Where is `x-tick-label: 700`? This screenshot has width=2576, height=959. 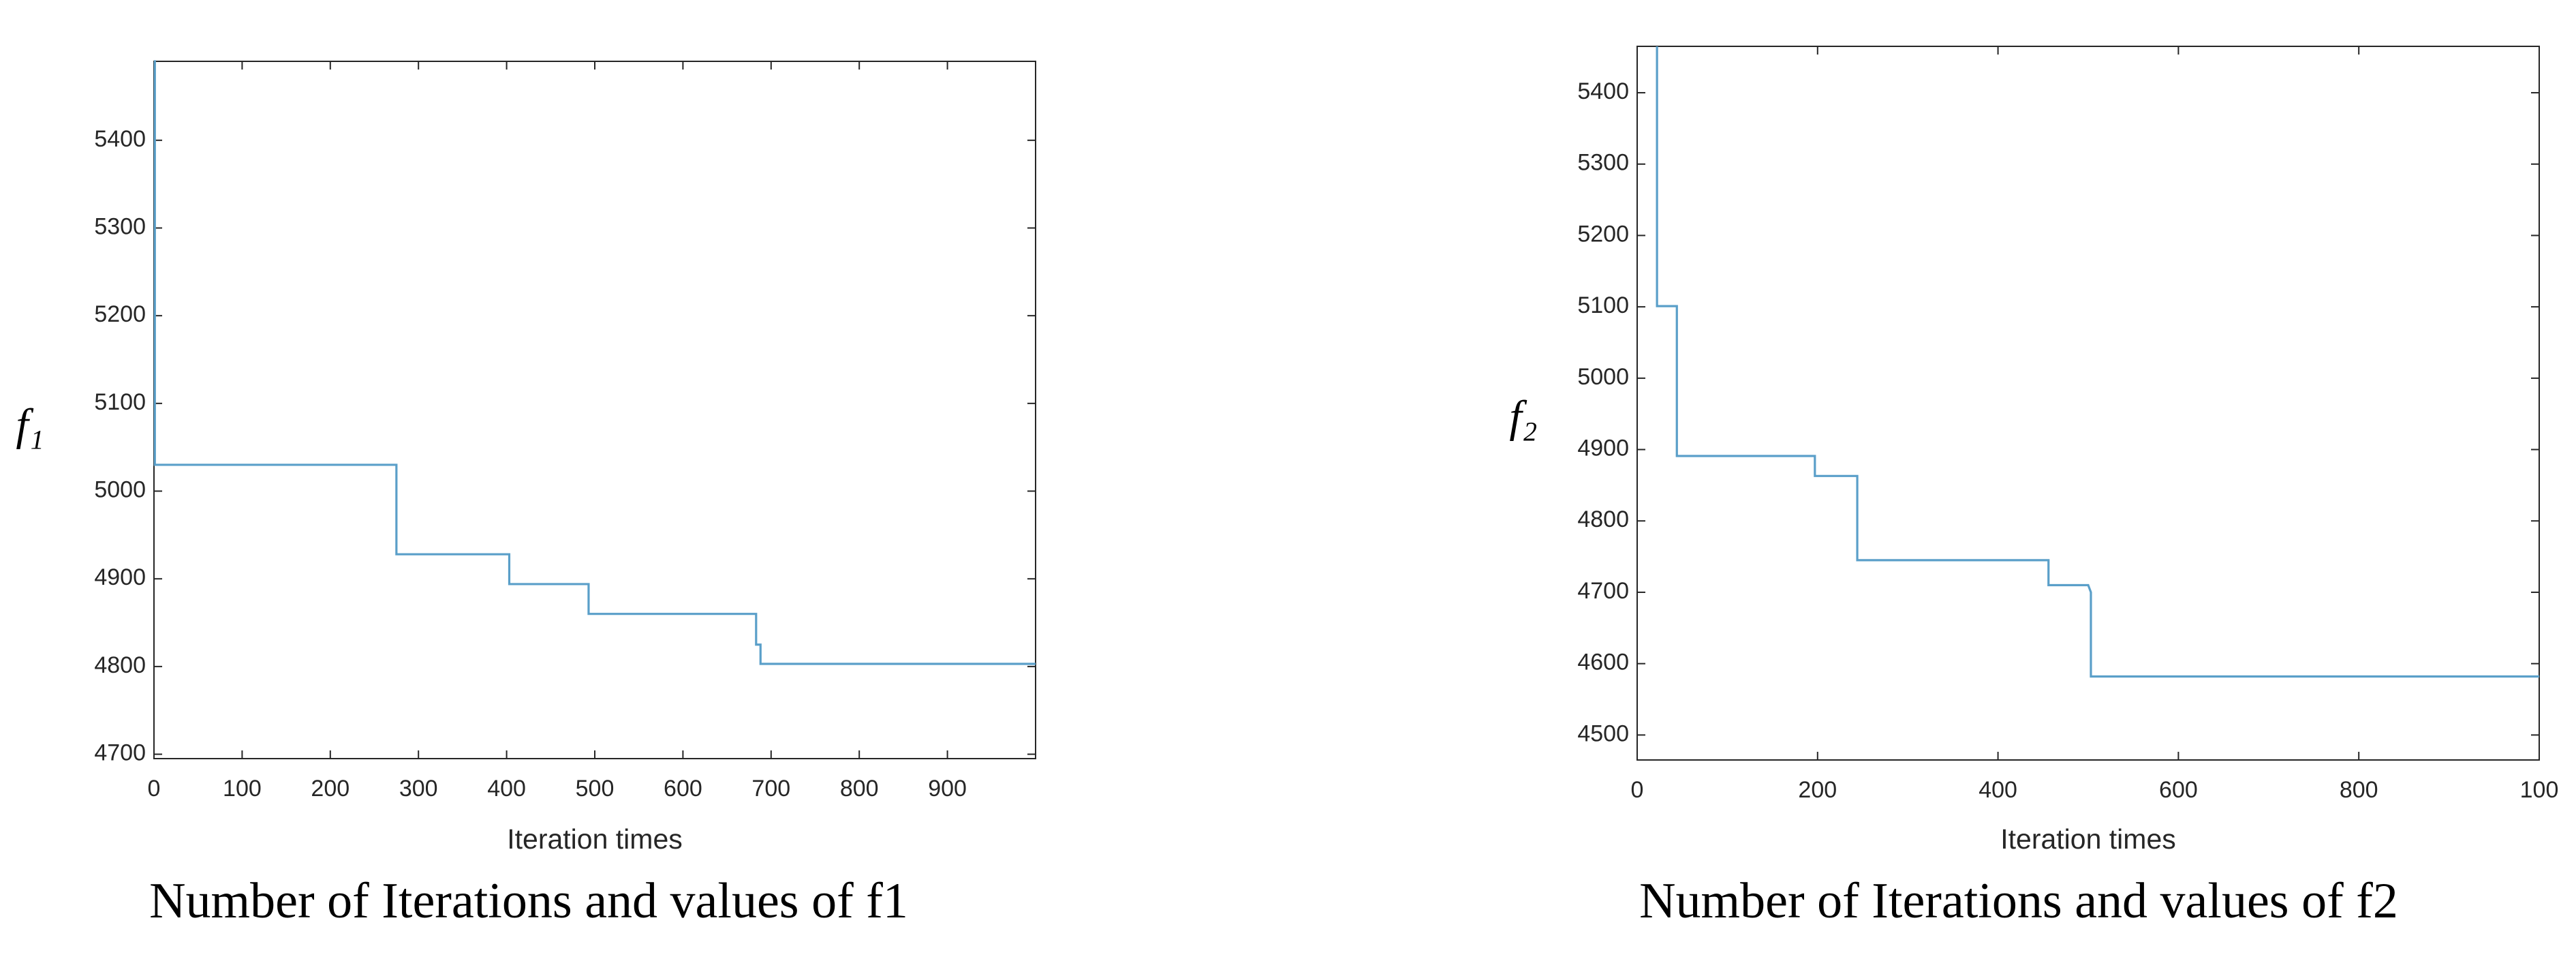 x-tick-label: 700 is located at coordinates (770, 789).